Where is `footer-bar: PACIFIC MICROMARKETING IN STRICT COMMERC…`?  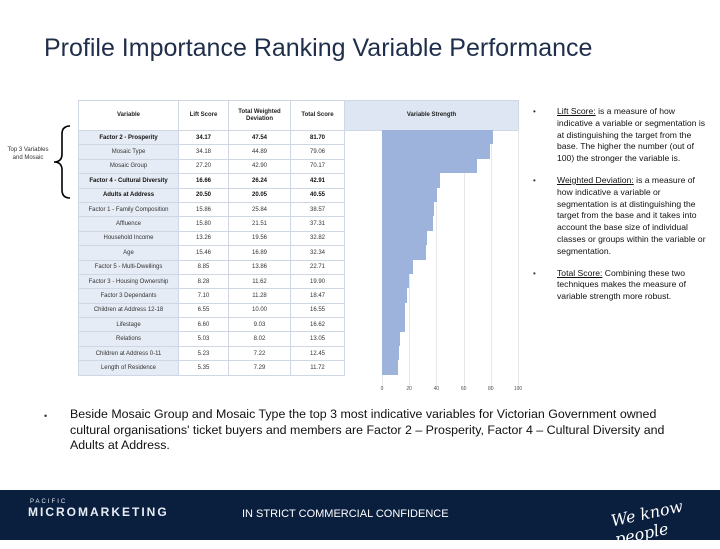
footer-bar: PACIFIC MICROMARKETING IN STRICT COMMERC… is located at coordinates (360, 519).